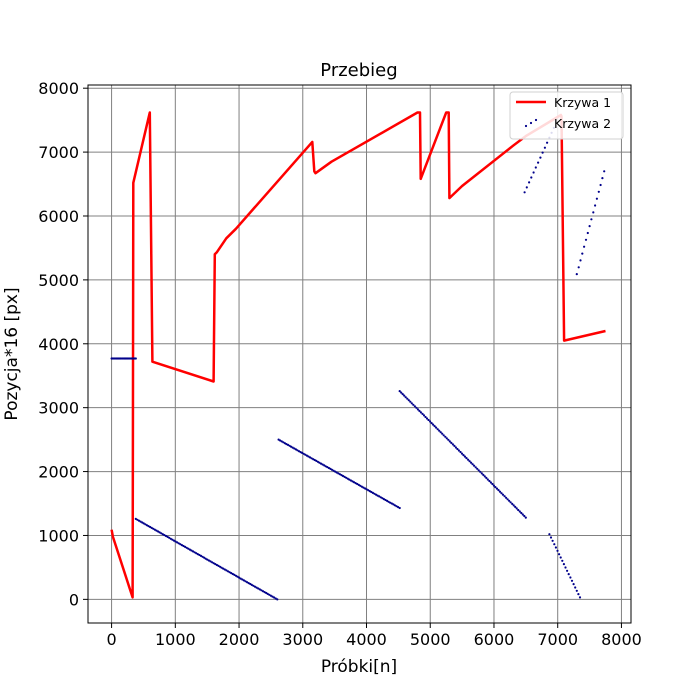 The width and height of the screenshot is (700, 700). I want to click on legend-label-krzywa-1: Krzywa 1, so click(582, 102).